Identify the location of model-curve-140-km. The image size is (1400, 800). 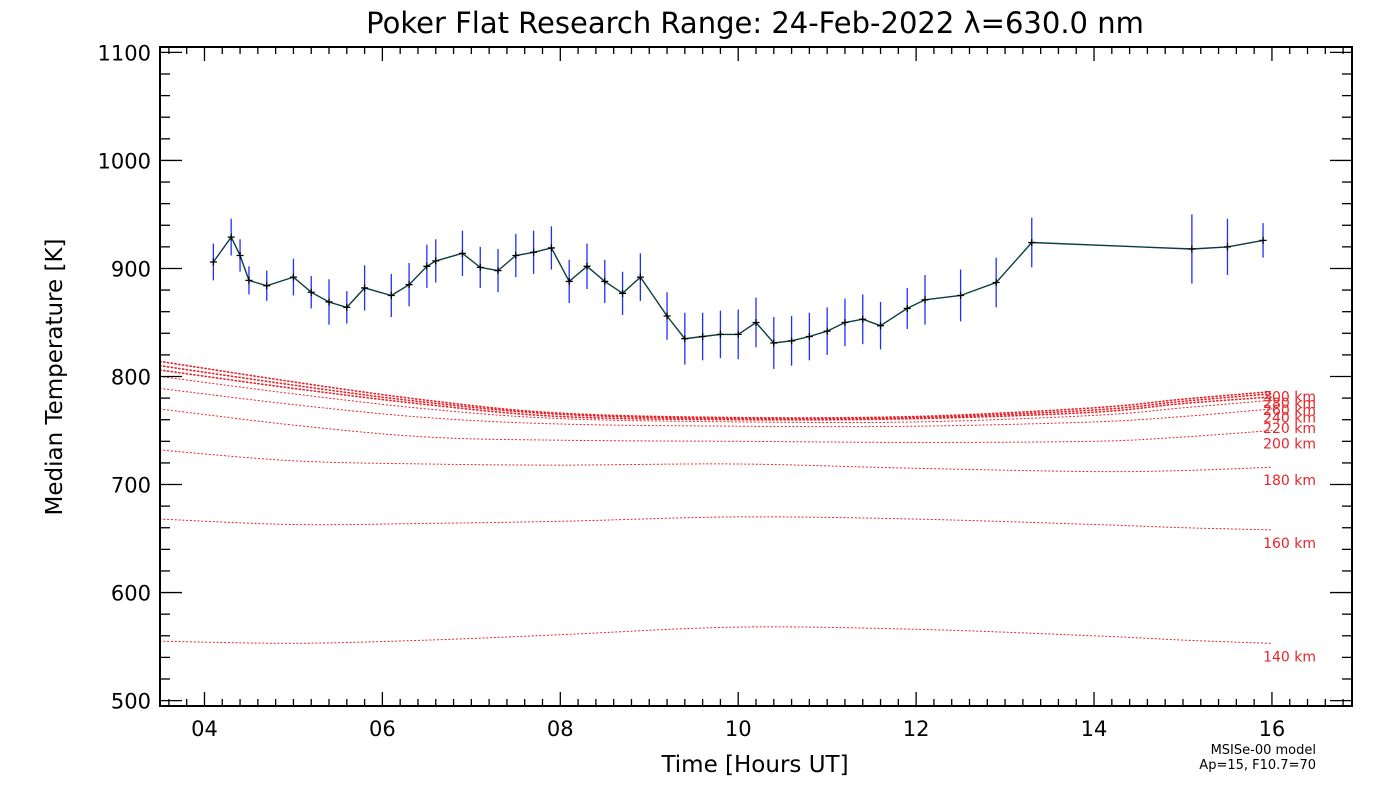
(716, 635).